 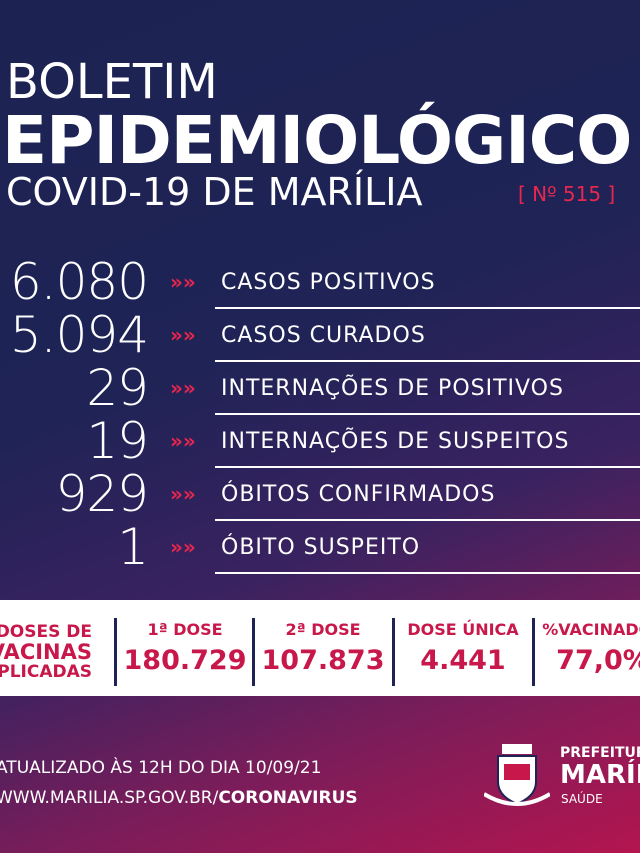 I want to click on org: PREFEITURA, so click(x=600, y=753).